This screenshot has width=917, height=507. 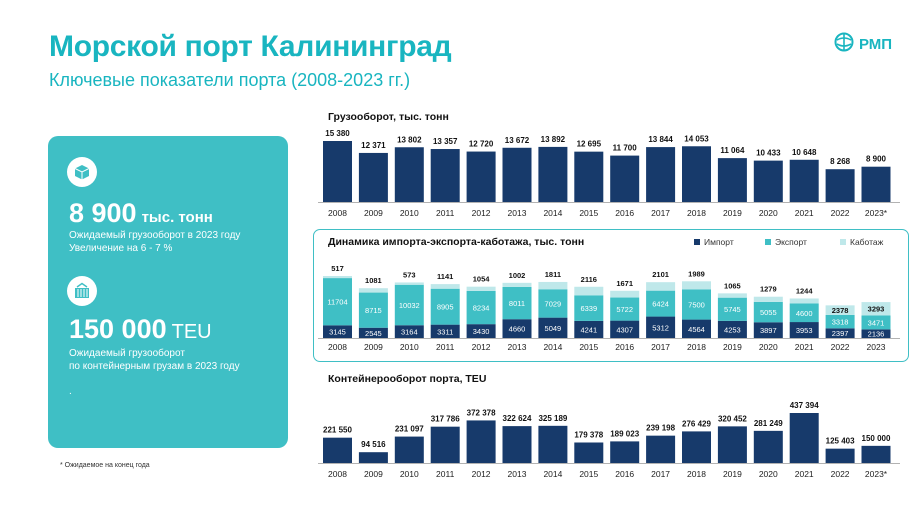 I want to click on container-year-label: 2010, so click(x=409, y=474).